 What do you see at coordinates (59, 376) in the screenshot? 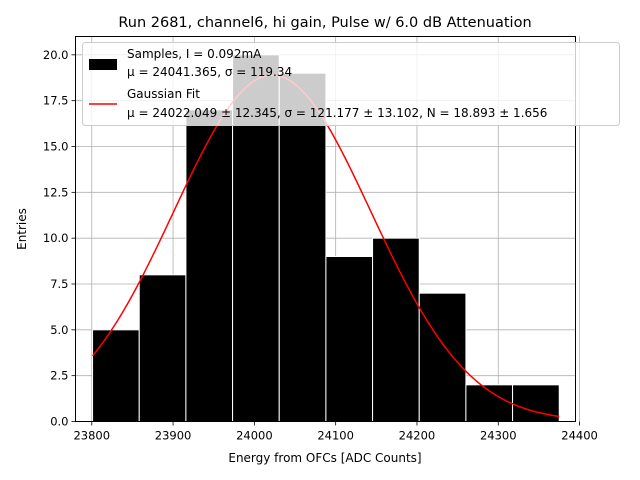
I see `y-tick-label: 2.5` at bounding box center [59, 376].